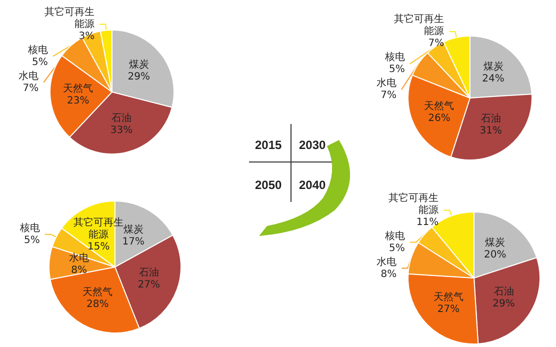 This screenshot has height=347, width=556. Describe the element at coordinates (268, 145) in the screenshot. I see `text: 2015` at that location.